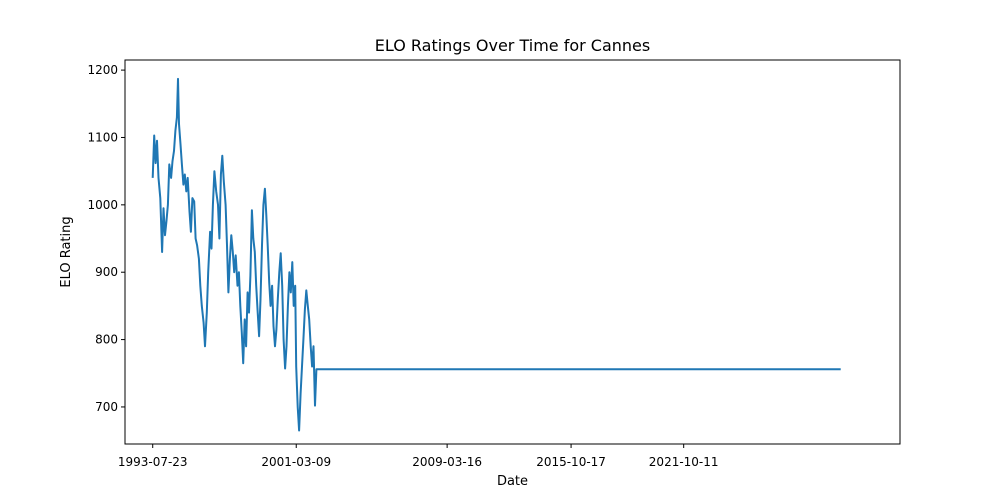  I want to click on y-tick-label: 1100, so click(102, 137).